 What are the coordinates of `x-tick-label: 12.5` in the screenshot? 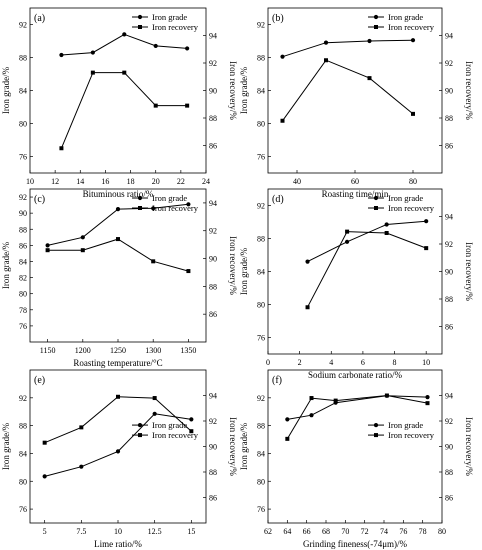 It's located at (155, 531).